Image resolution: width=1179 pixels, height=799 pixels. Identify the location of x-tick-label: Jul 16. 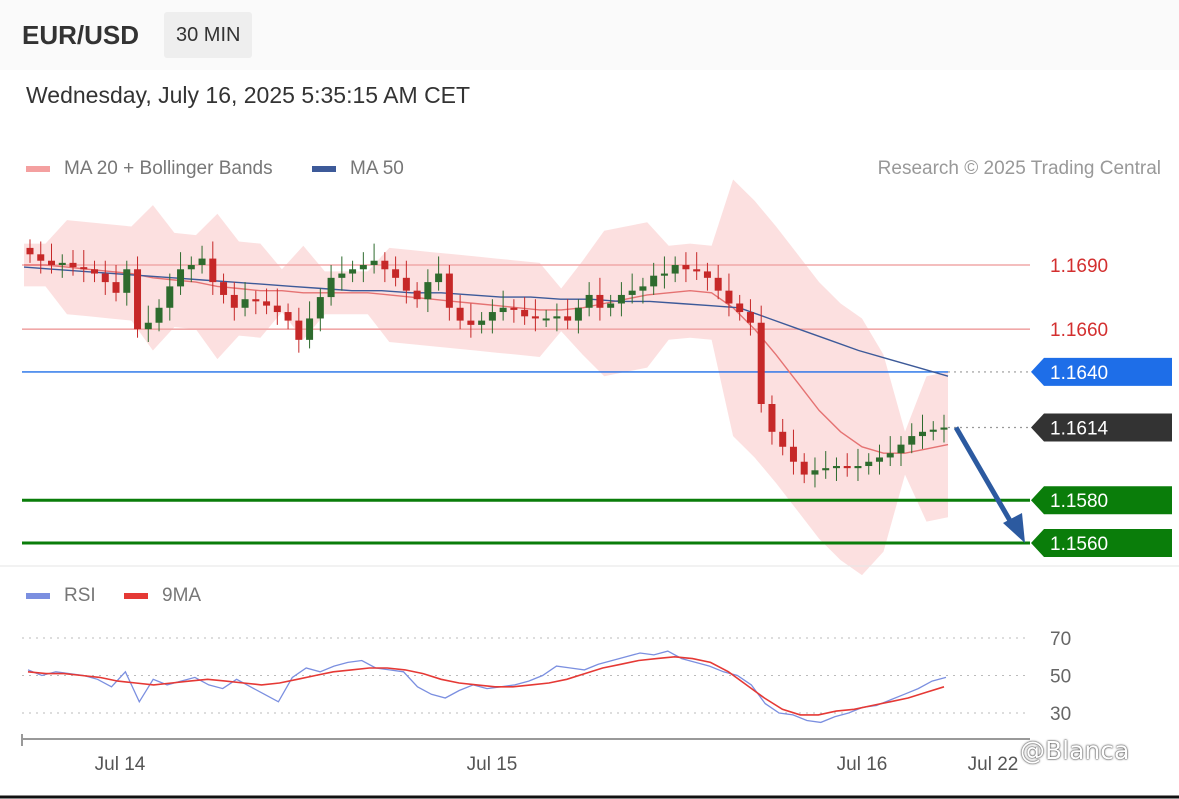
(862, 764).